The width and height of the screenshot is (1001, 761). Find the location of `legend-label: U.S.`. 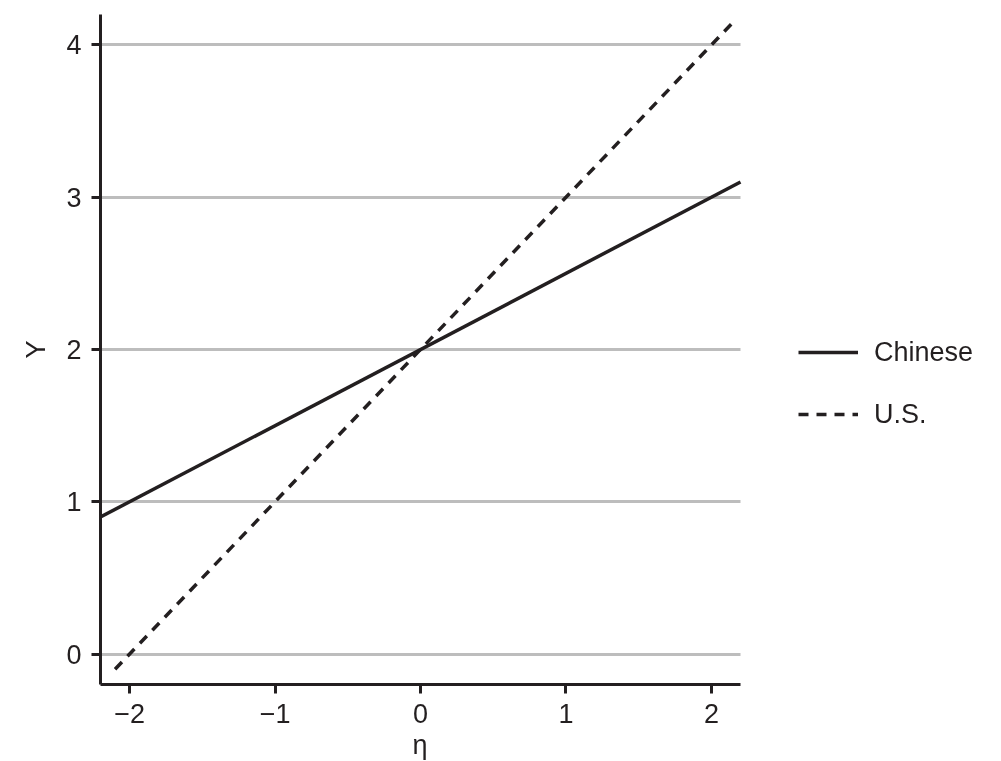

legend-label: U.S. is located at coordinates (900, 414).